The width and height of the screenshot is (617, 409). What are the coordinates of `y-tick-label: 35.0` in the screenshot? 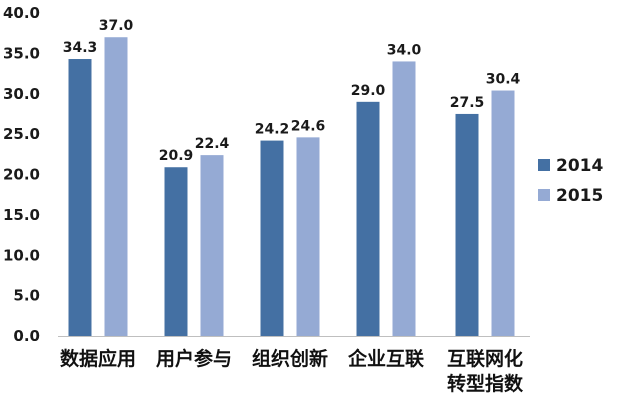 It's located at (21, 53).